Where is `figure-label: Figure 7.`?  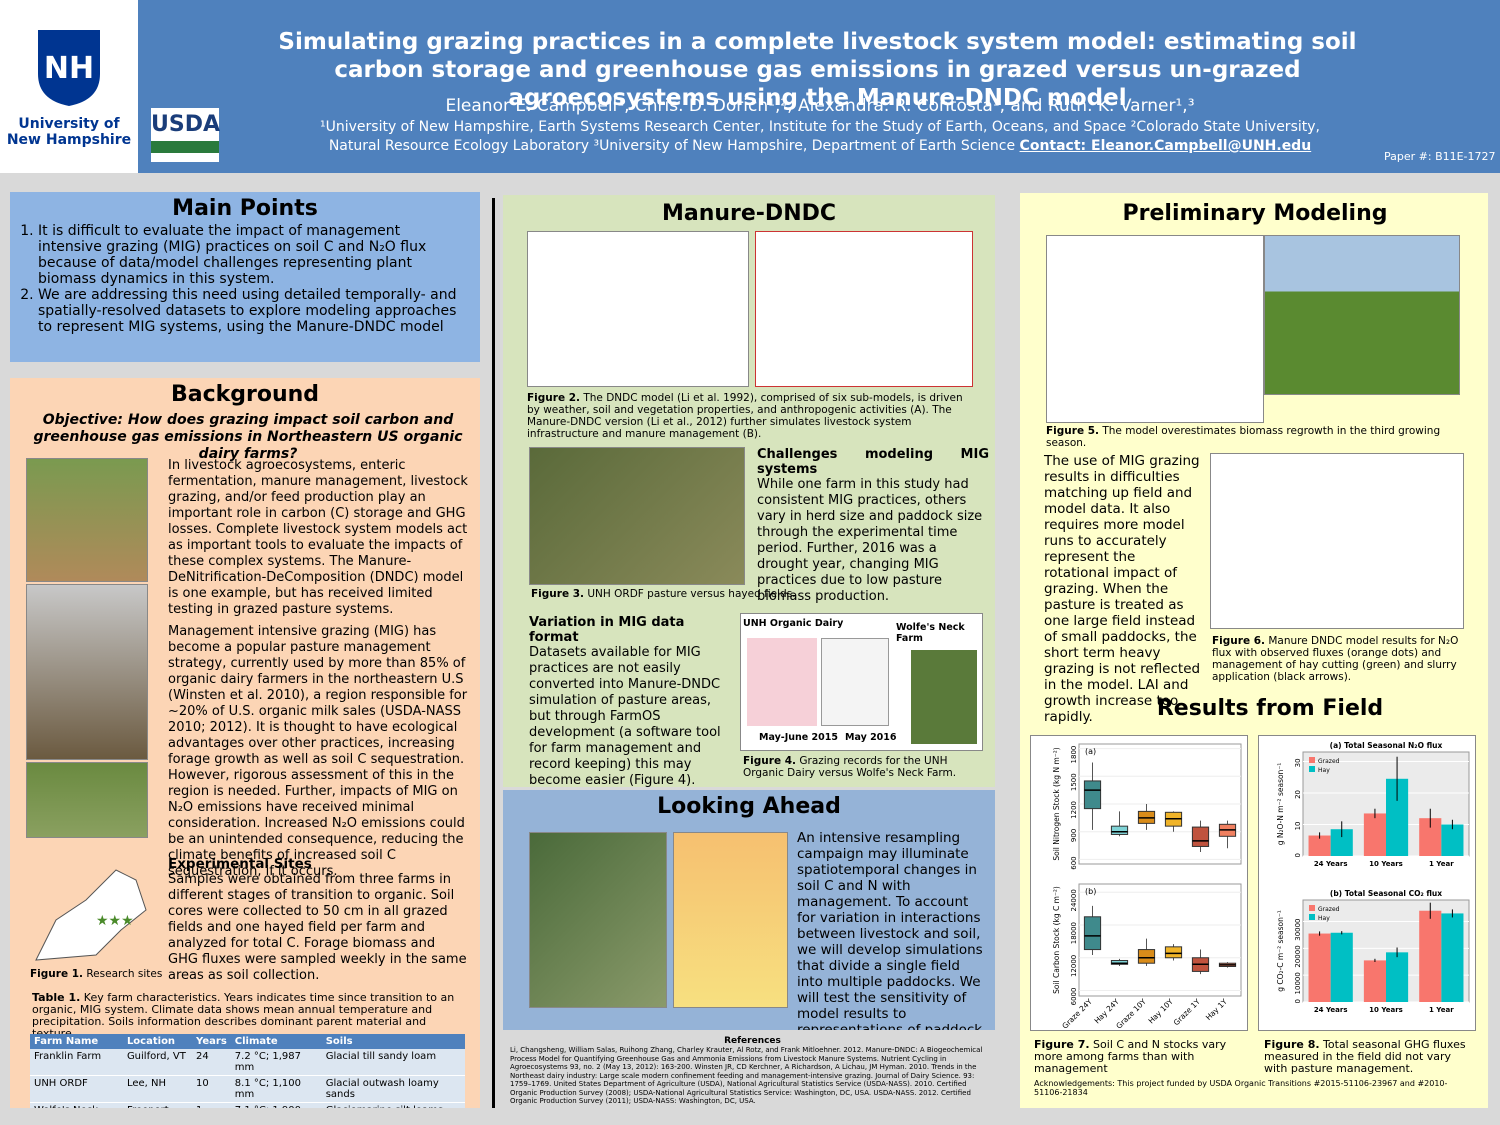 figure-label: Figure 7. is located at coordinates (1062, 1044).